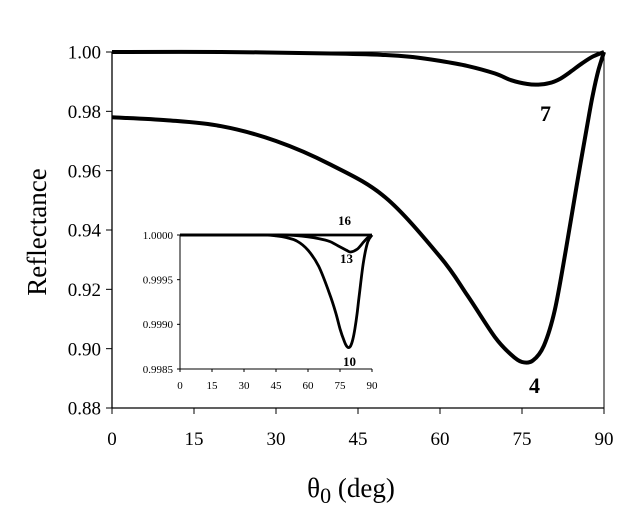  What do you see at coordinates (545, 113) in the screenshot?
I see `curve-label-7: 7` at bounding box center [545, 113].